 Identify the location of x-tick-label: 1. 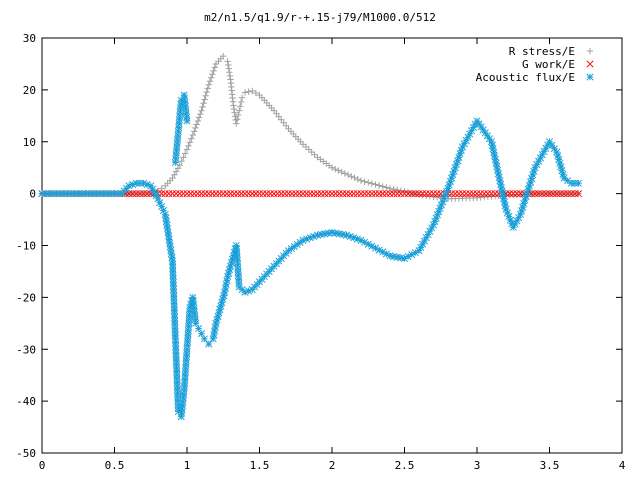
(187, 465).